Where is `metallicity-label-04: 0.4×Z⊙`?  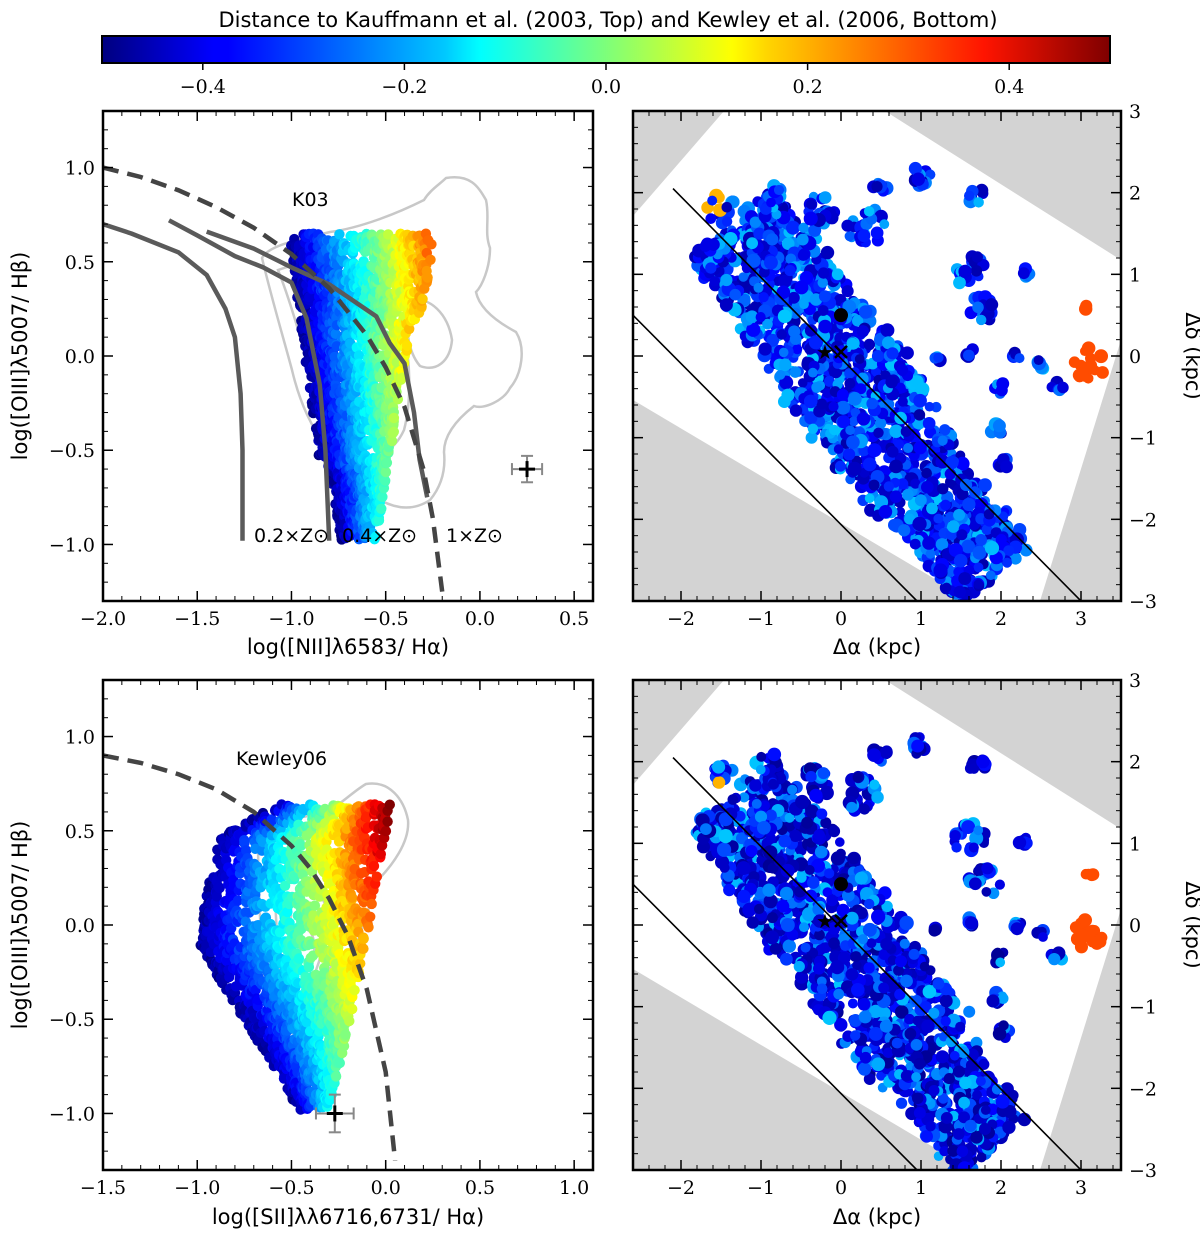
metallicity-label-04: 0.4×Z⊙ is located at coordinates (379, 536).